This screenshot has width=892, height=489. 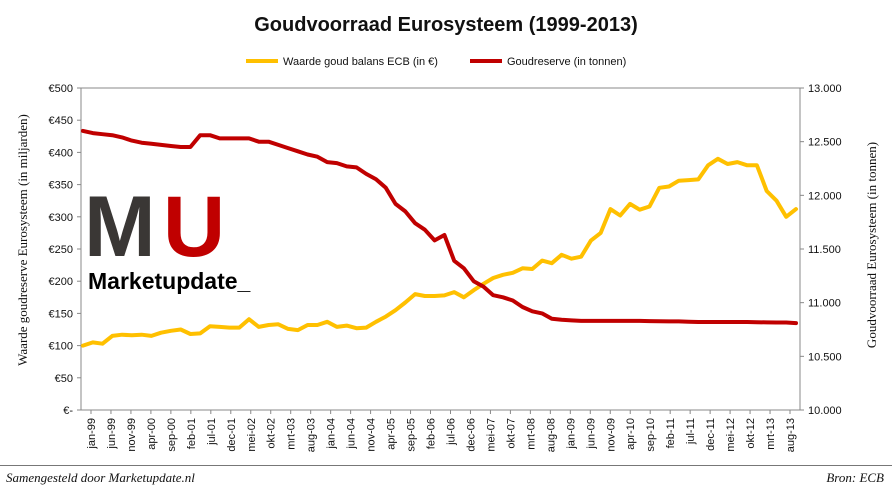 What do you see at coordinates (61, 250) in the screenshot?
I see `left-tick-label: €250` at bounding box center [61, 250].